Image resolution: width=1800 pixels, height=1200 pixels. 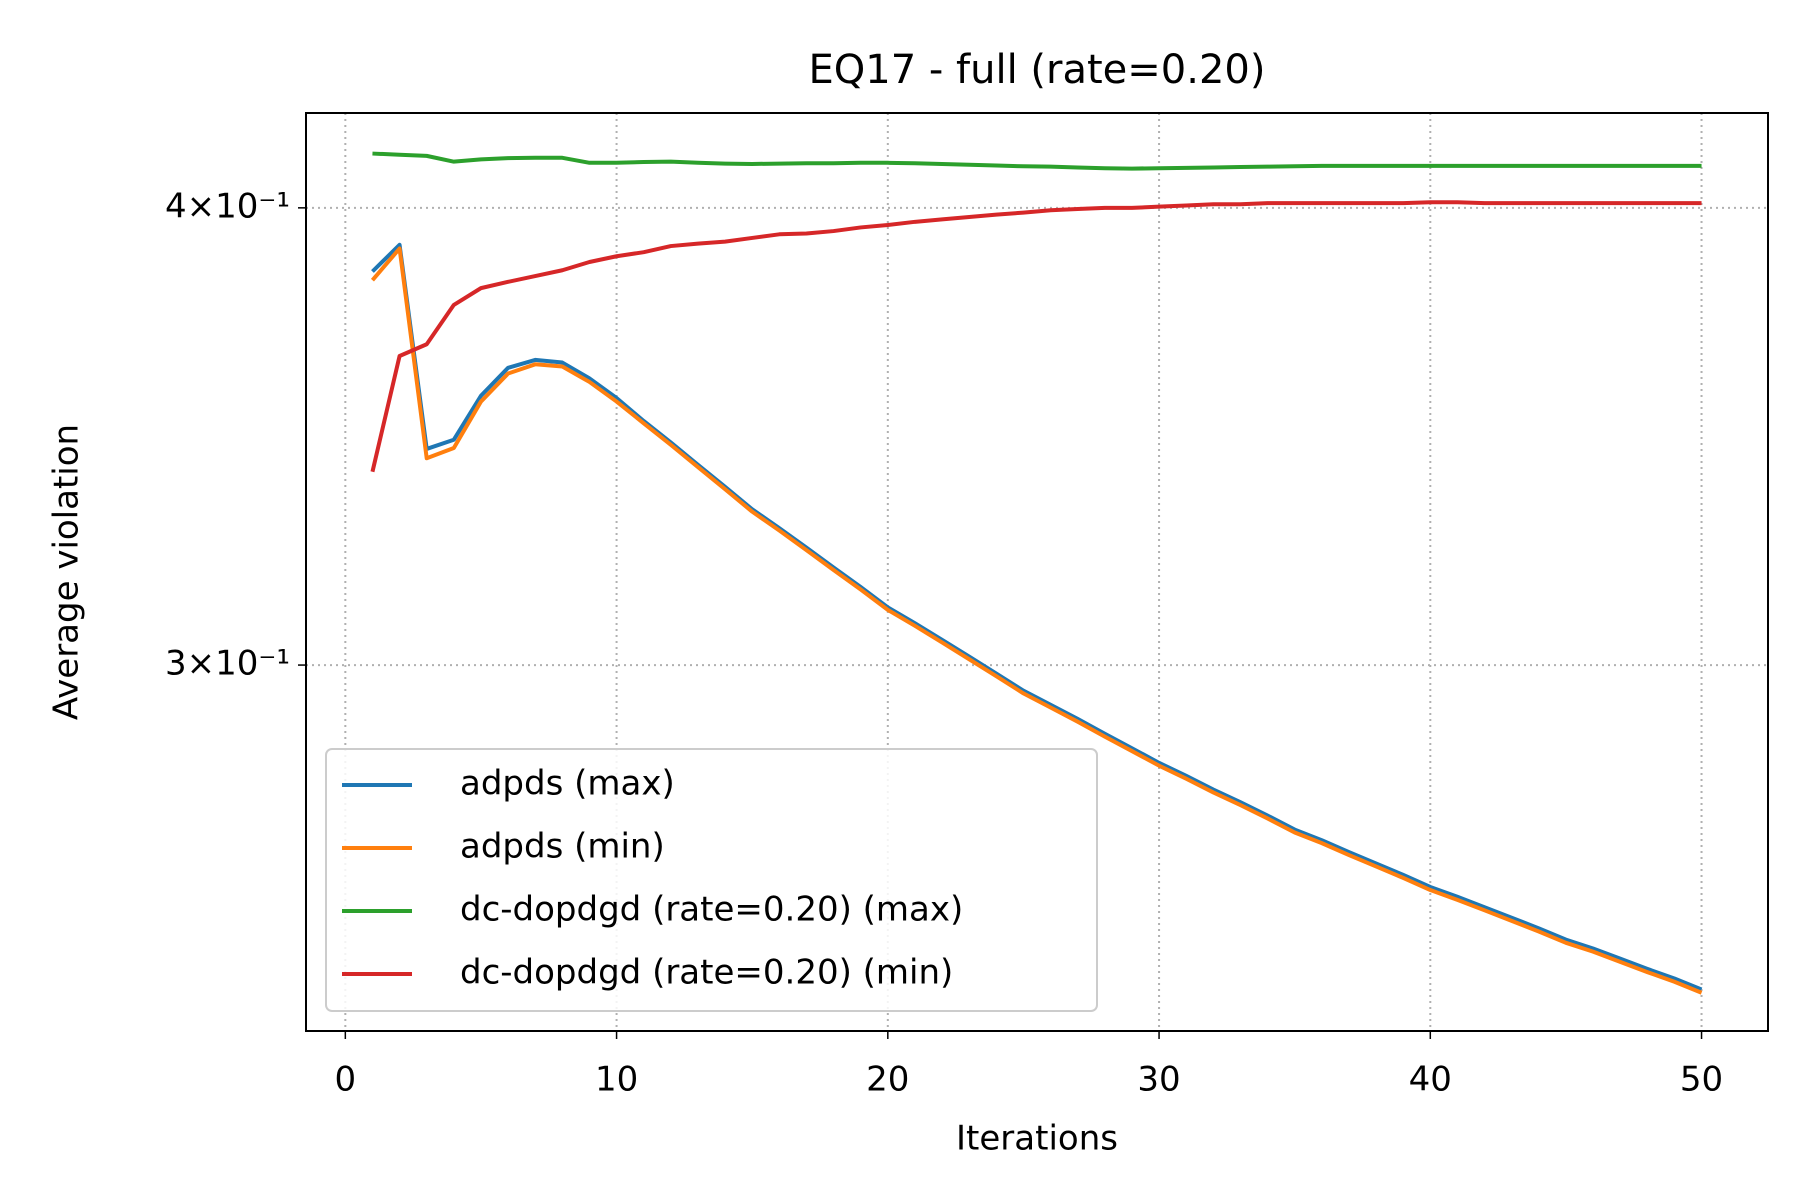 What do you see at coordinates (562, 847) in the screenshot?
I see `legend-label: adpds (min)` at bounding box center [562, 847].